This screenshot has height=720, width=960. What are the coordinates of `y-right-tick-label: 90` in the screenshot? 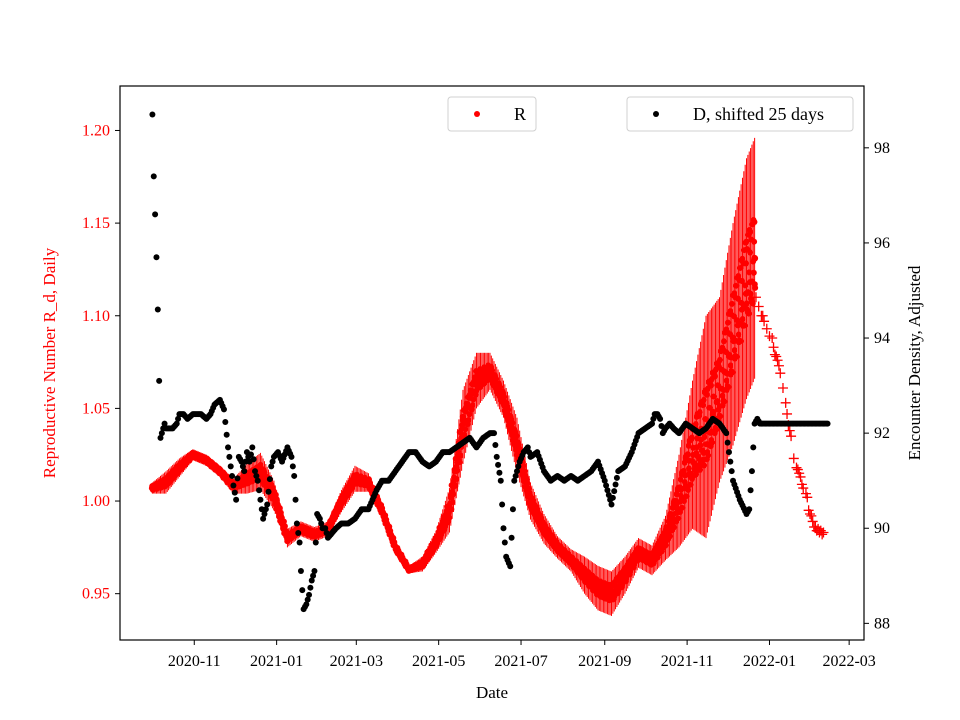 It's located at (882, 528).